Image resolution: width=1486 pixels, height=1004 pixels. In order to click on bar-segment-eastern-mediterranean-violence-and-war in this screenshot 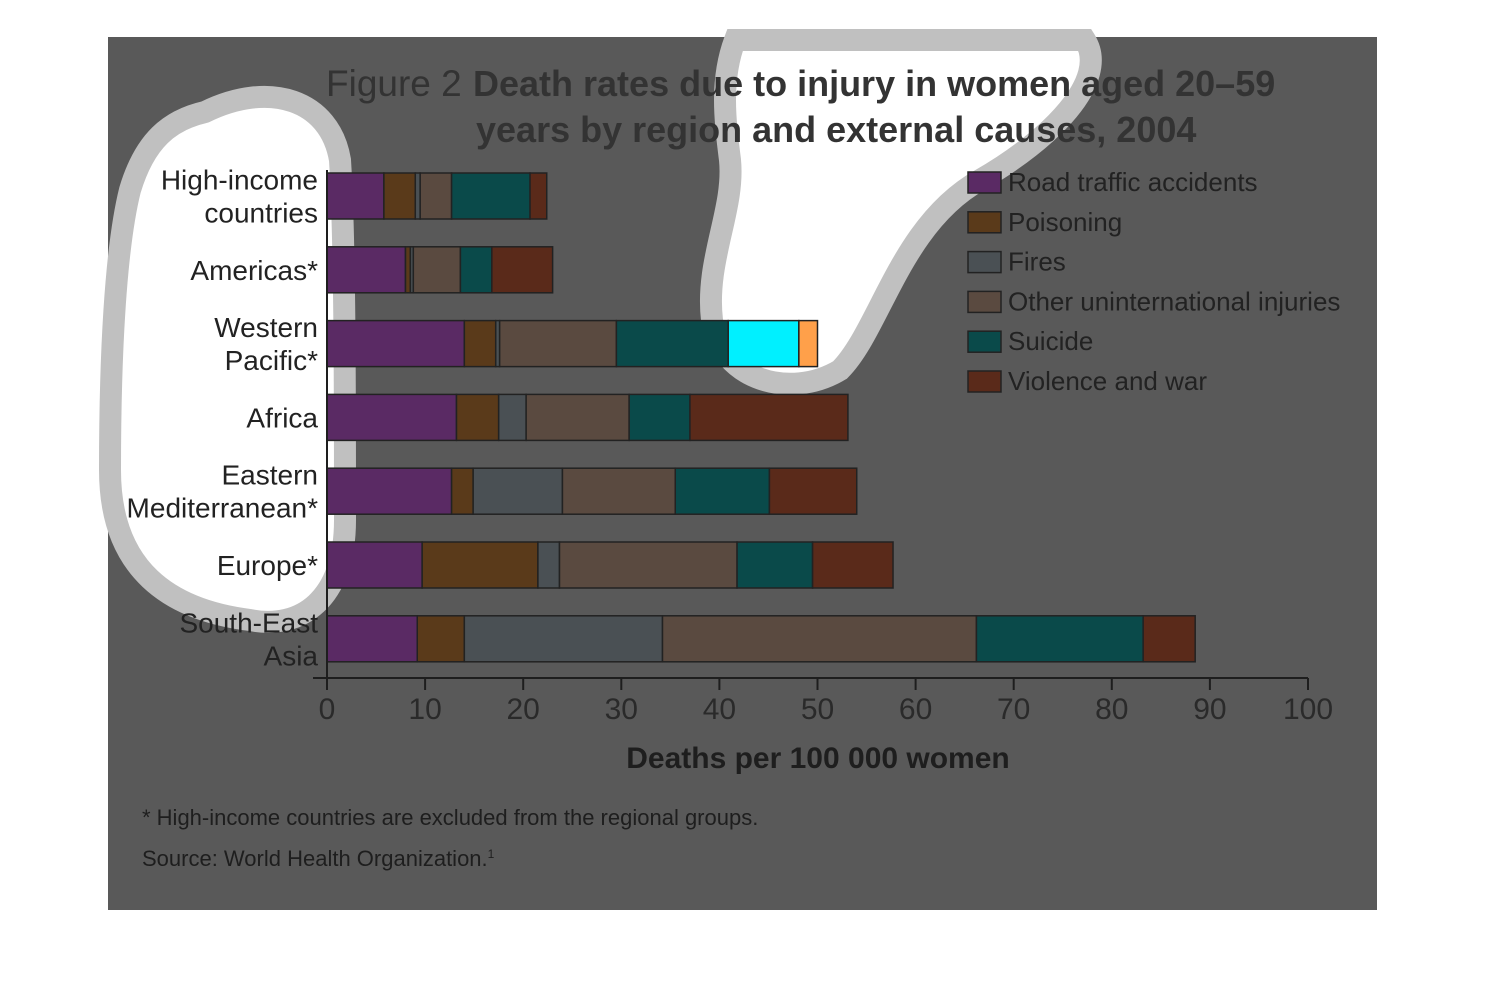, I will do `click(813, 491)`.